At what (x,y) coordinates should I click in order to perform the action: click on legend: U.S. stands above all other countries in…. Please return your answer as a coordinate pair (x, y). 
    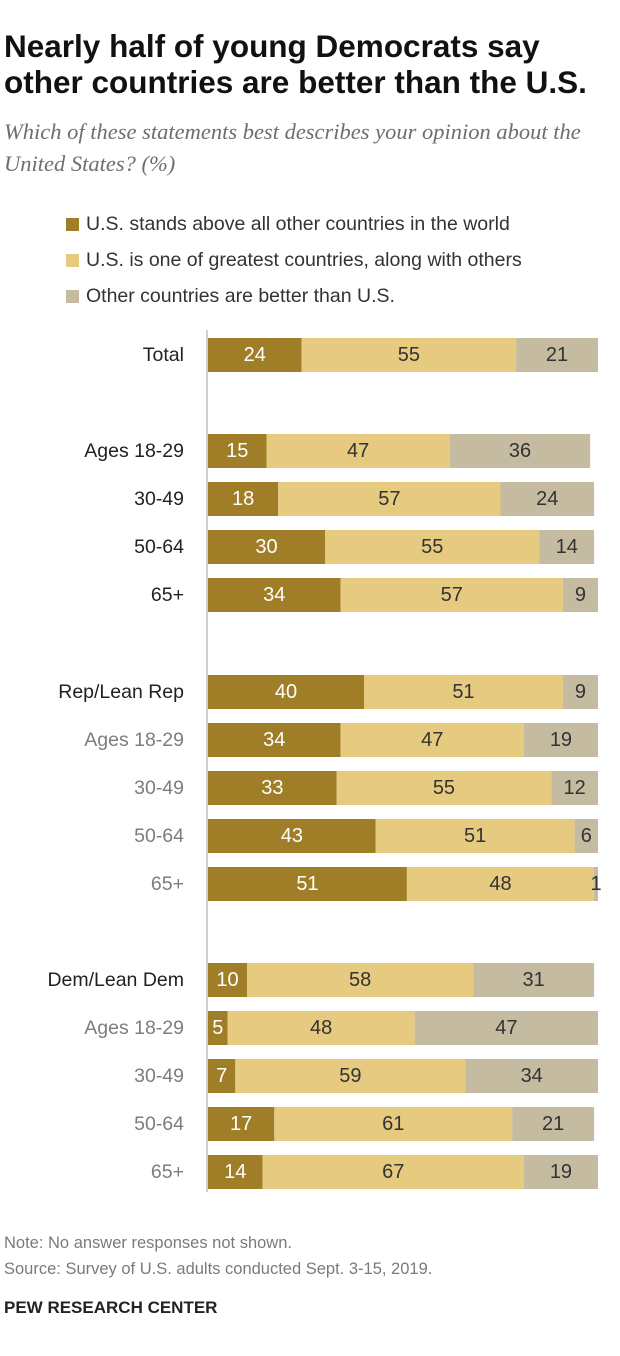
    Looking at the image, I should click on (341, 260).